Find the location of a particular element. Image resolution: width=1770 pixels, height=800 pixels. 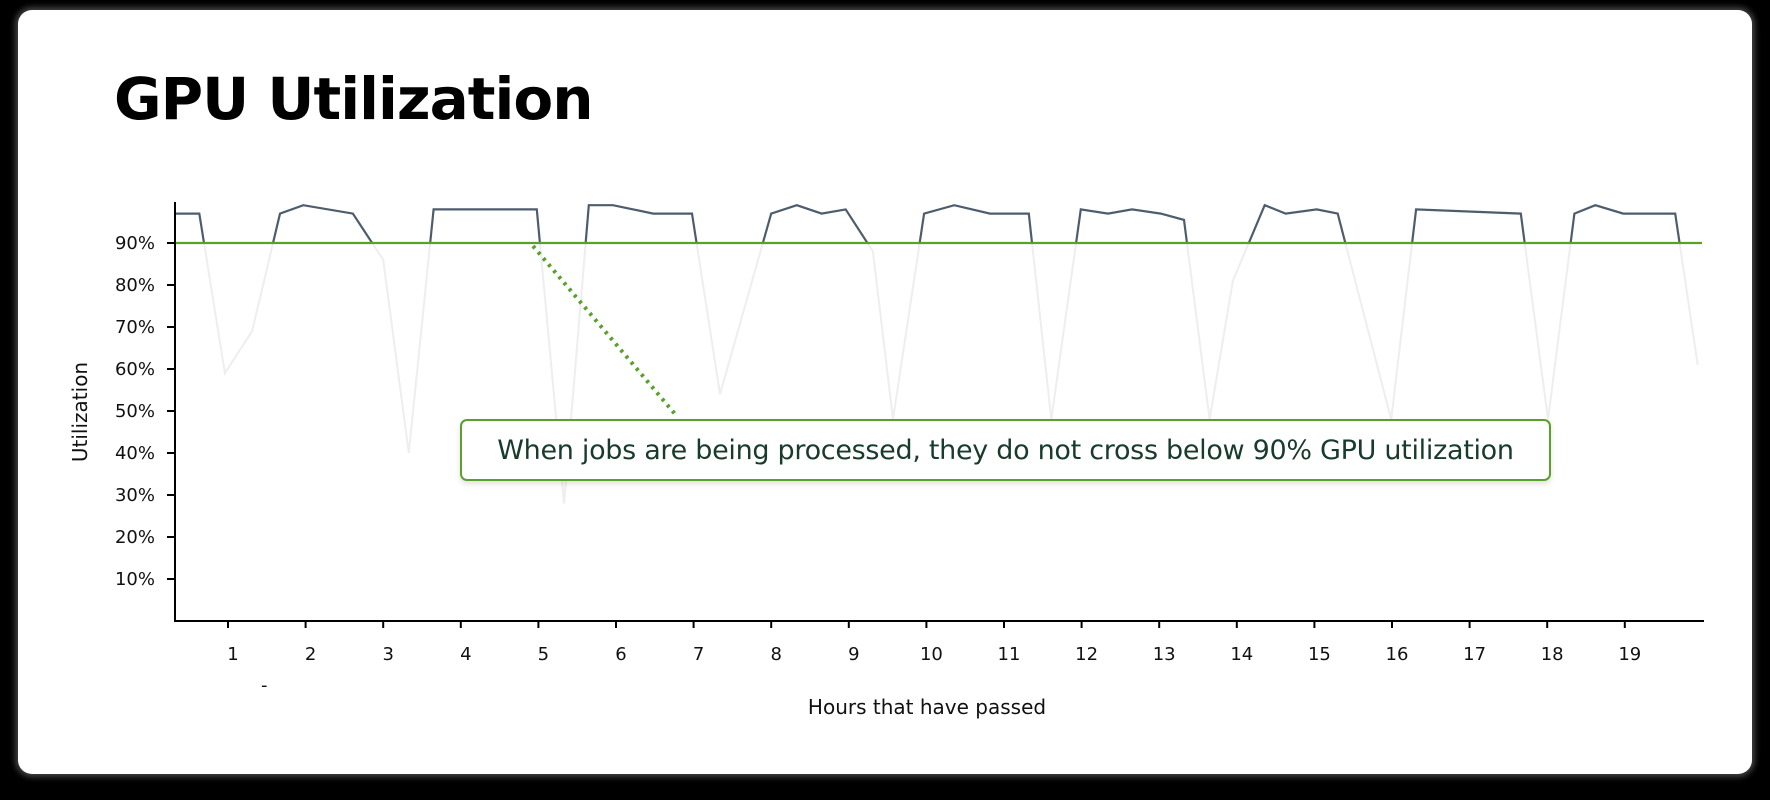

y-tick-label: 10% is located at coordinates (135, 579).